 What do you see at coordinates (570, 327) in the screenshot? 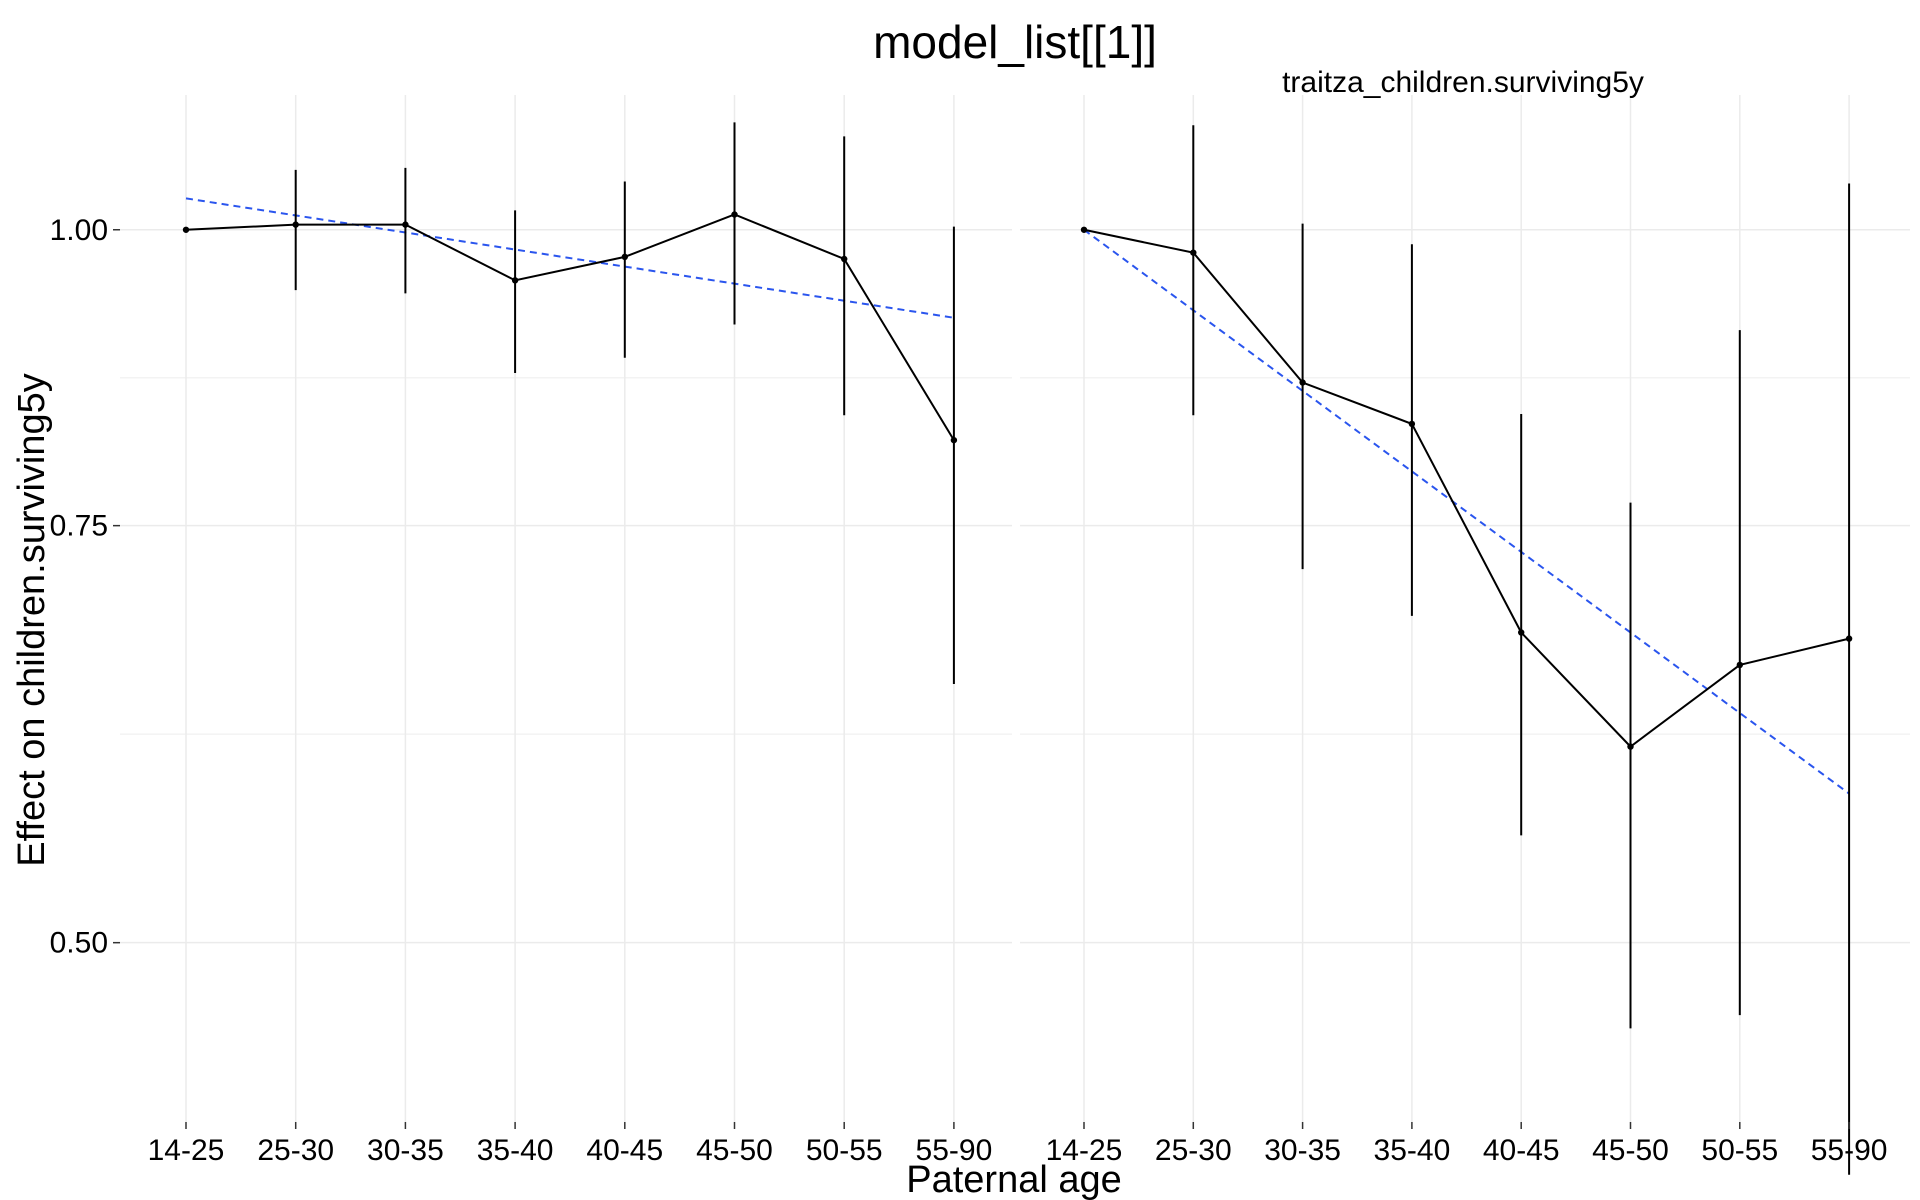
I see `series-line-p0` at bounding box center [570, 327].